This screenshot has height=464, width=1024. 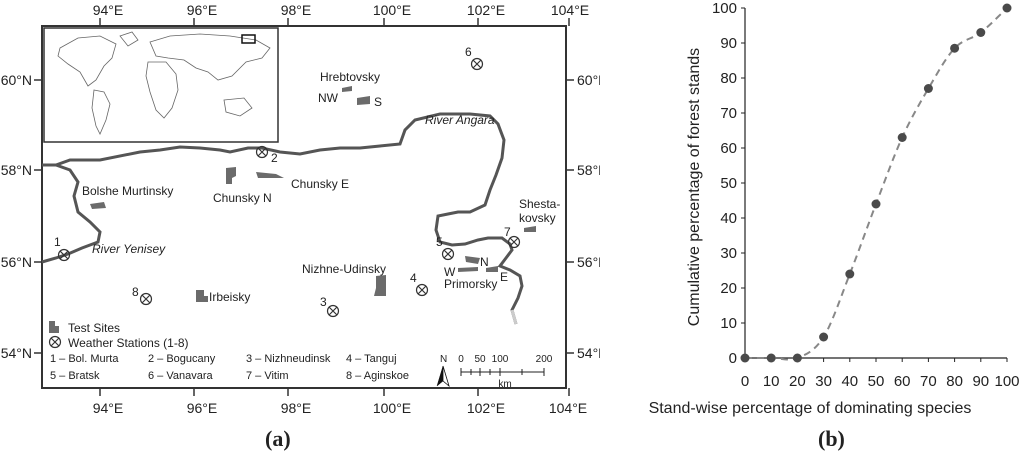 What do you see at coordinates (504, 384) in the screenshot?
I see `scale-unit: km` at bounding box center [504, 384].